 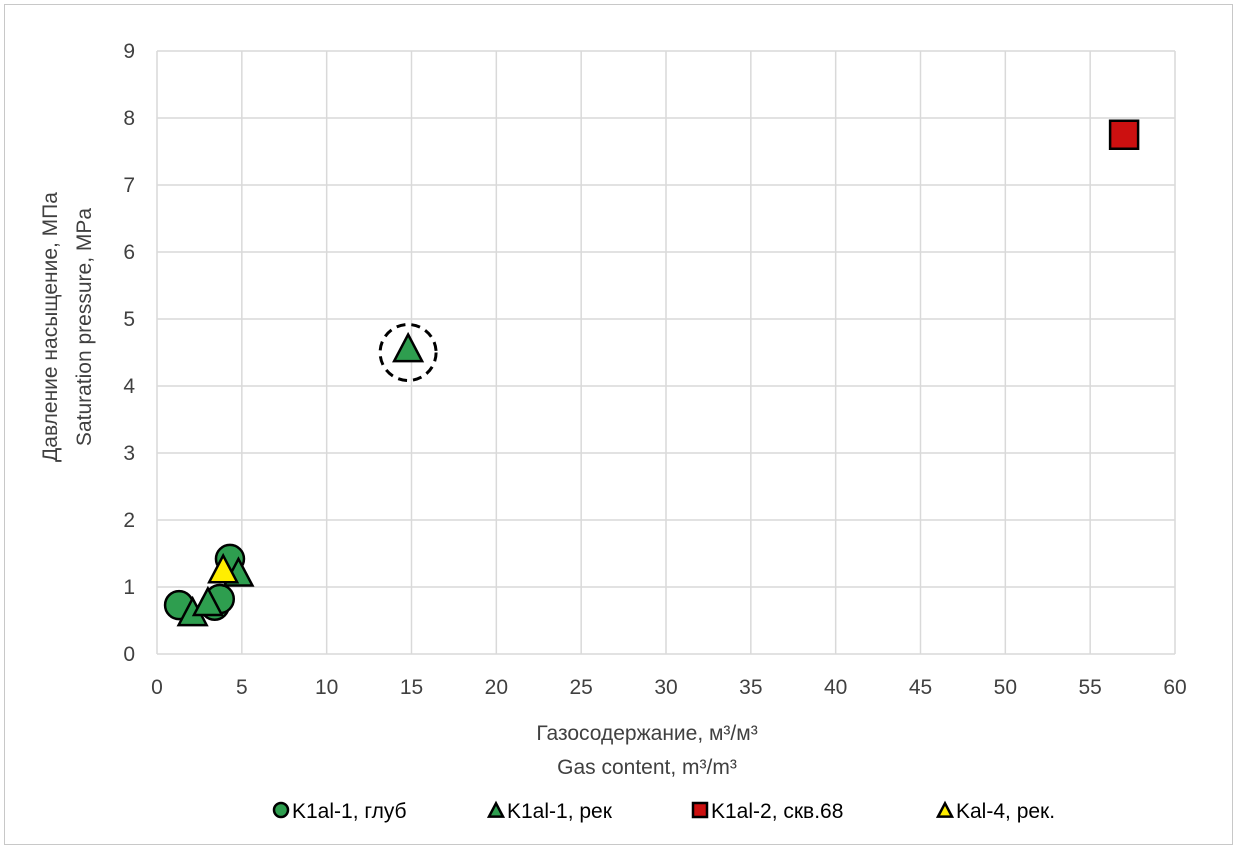 What do you see at coordinates (84, 327) in the screenshot?
I see `y-axis-title-en: Saturation pressure, MPa` at bounding box center [84, 327].